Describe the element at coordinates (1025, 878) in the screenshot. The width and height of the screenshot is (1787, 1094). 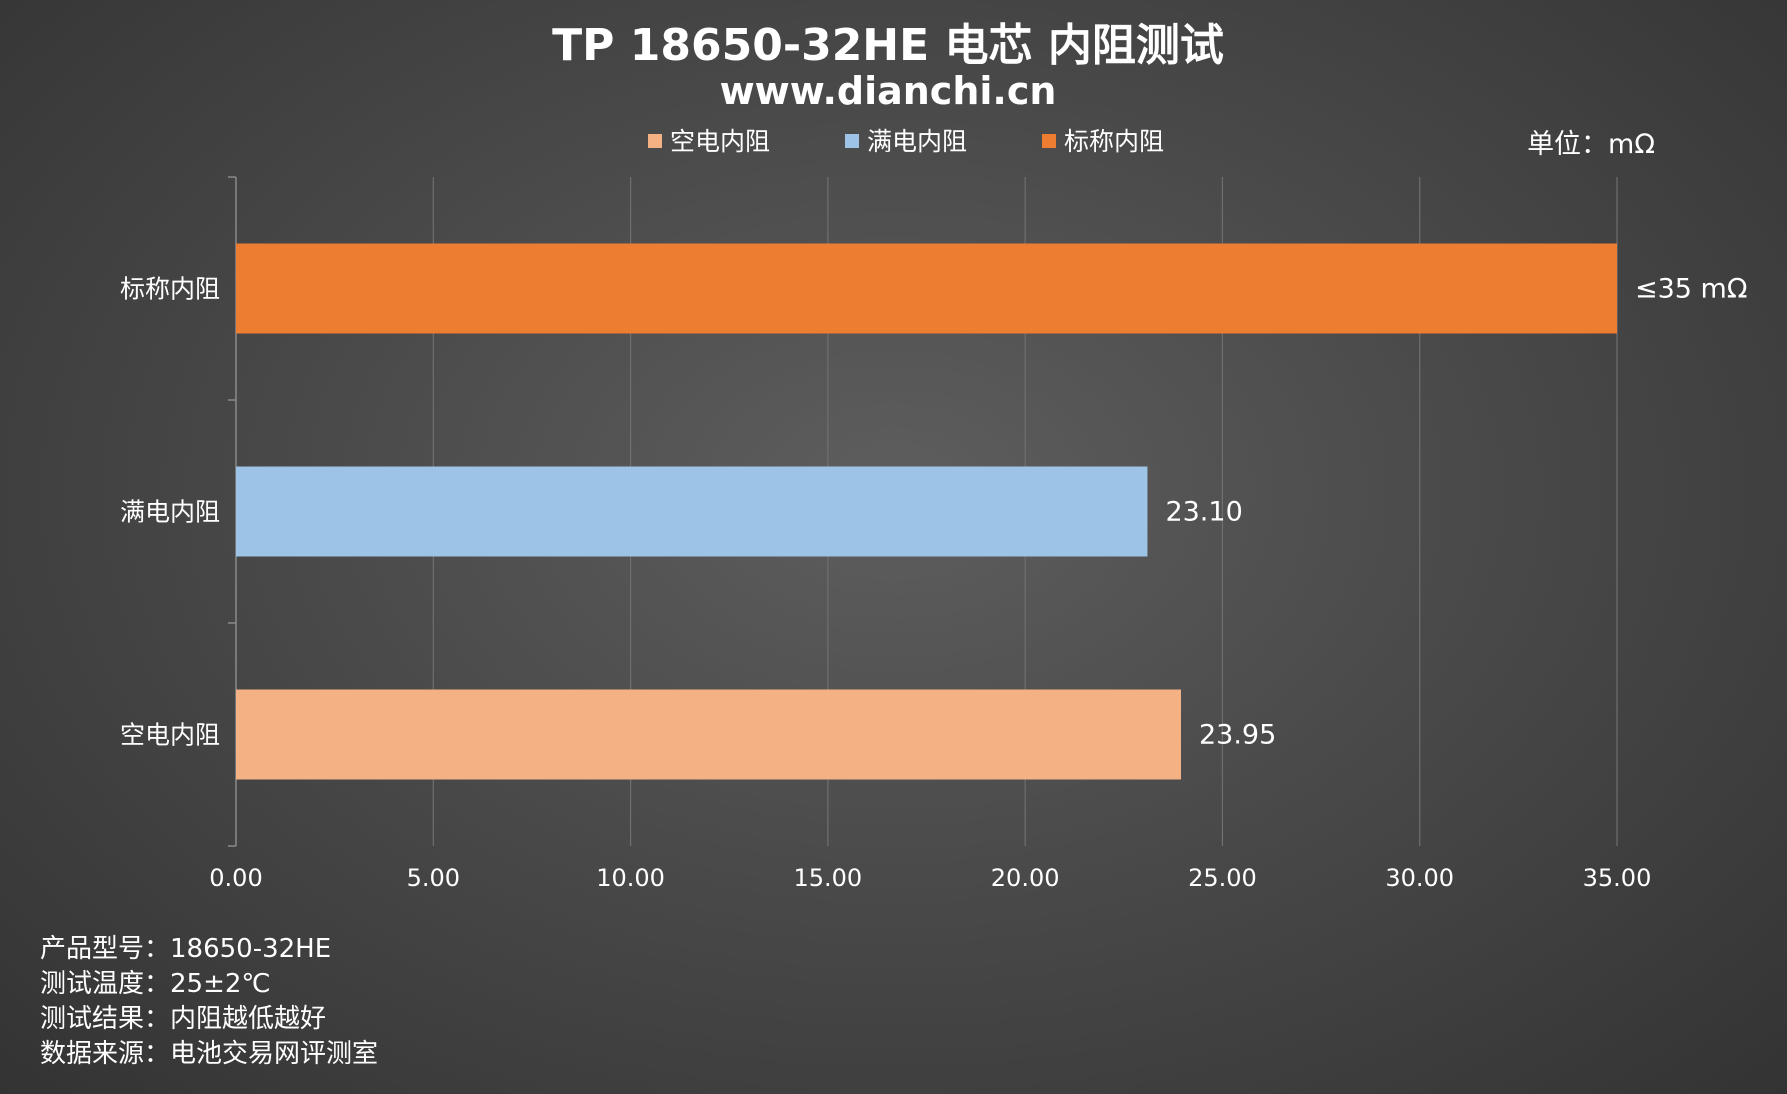
I see `x-tick-label: 20.00` at that location.